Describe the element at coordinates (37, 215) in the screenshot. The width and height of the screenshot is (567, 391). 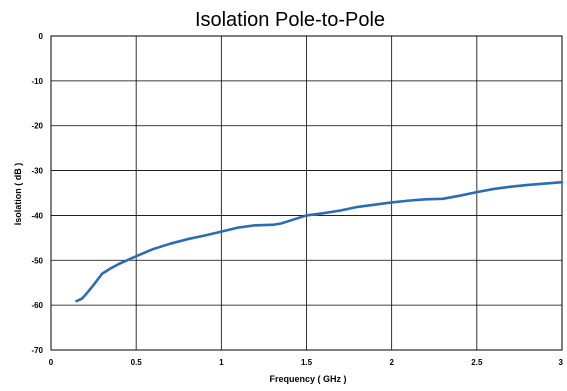
I see `y-tick-label: -40` at that location.